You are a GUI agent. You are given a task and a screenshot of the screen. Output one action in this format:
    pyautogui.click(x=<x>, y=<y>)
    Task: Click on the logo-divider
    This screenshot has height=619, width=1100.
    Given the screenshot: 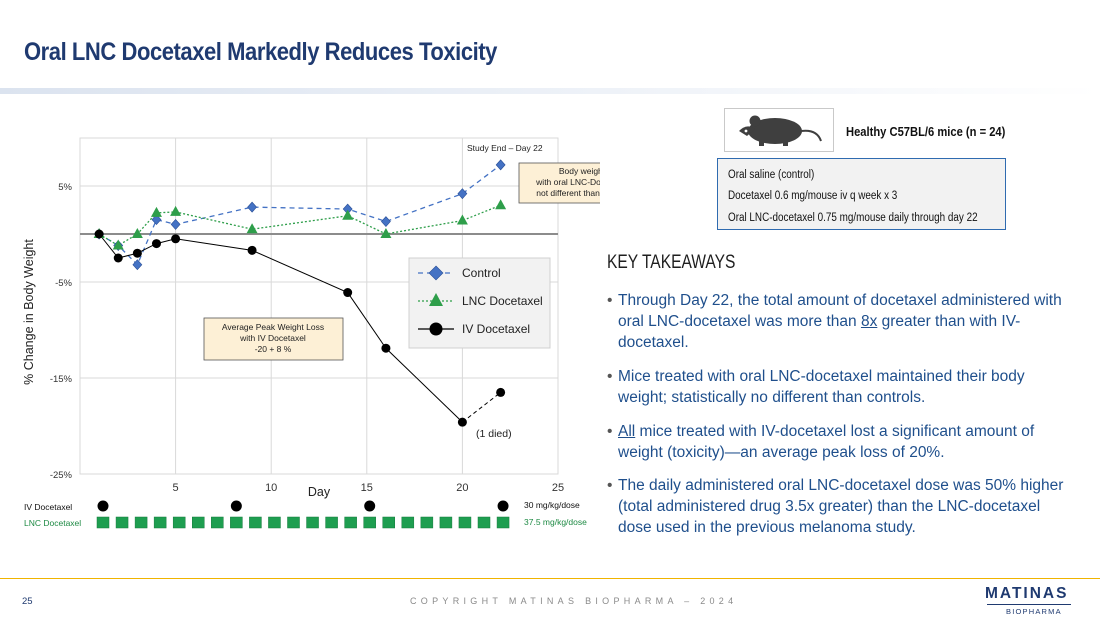 What is the action you would take?
    pyautogui.click(x=1029, y=604)
    